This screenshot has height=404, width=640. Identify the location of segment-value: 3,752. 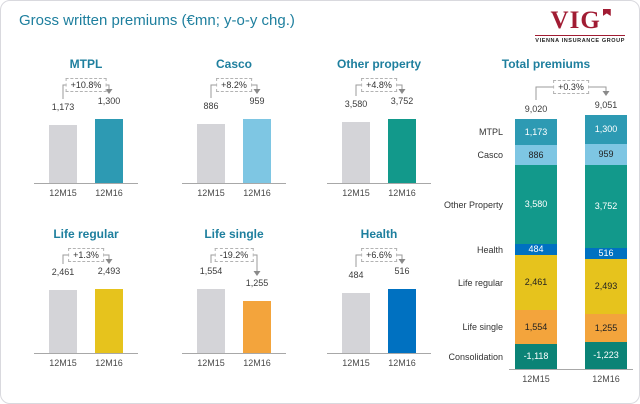
(606, 206).